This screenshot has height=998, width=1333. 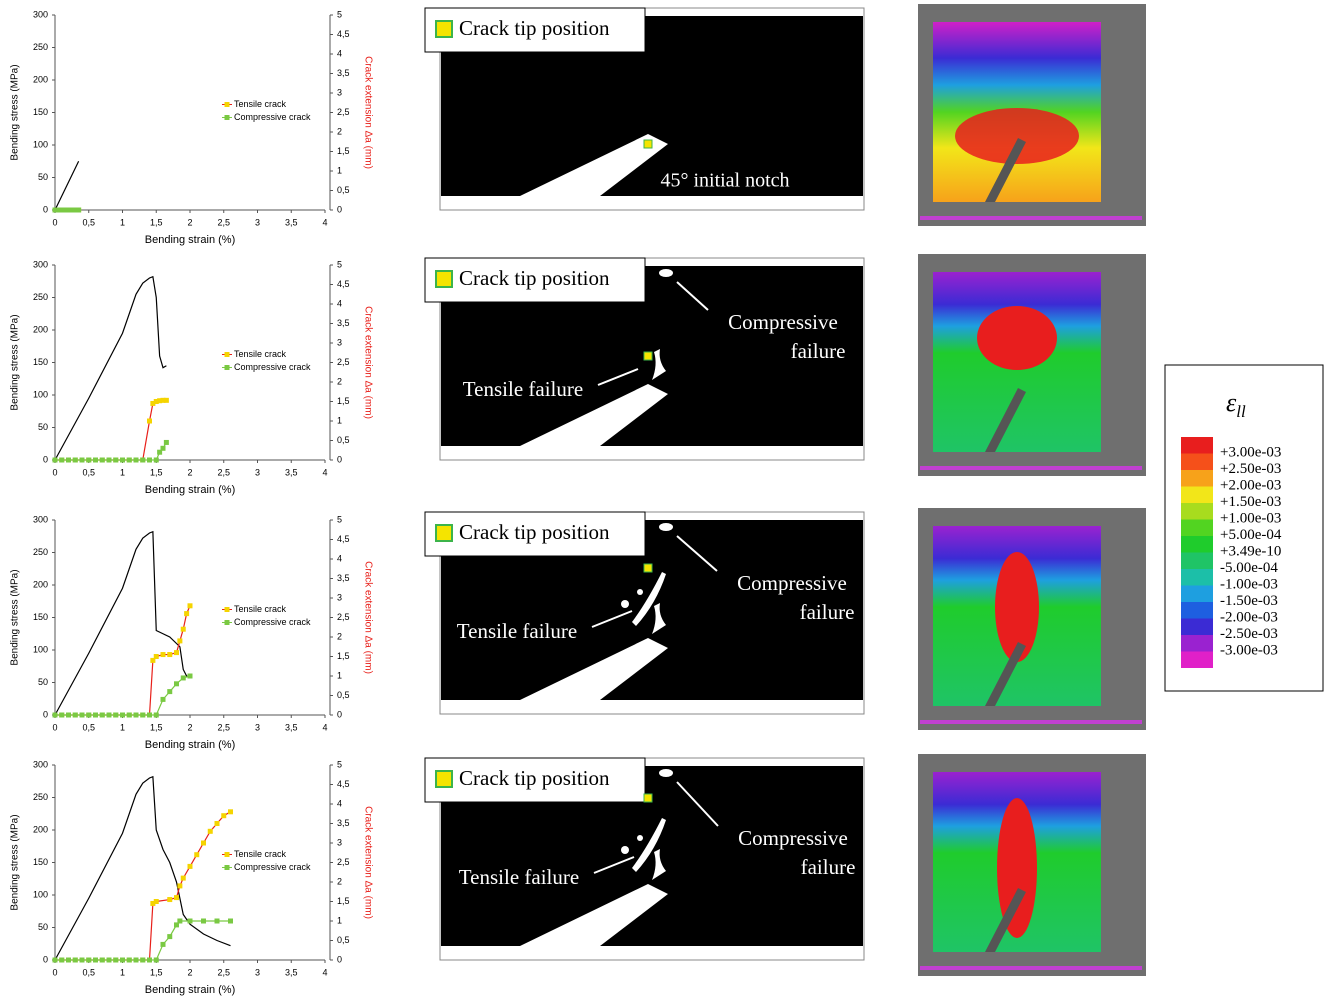 What do you see at coordinates (88, 222) in the screenshot?
I see `x-tick-label: 0,5` at bounding box center [88, 222].